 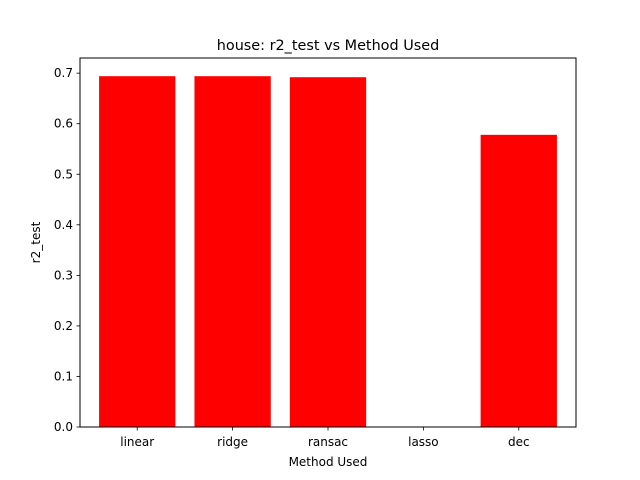 I want to click on bar-ransac, so click(x=328, y=252).